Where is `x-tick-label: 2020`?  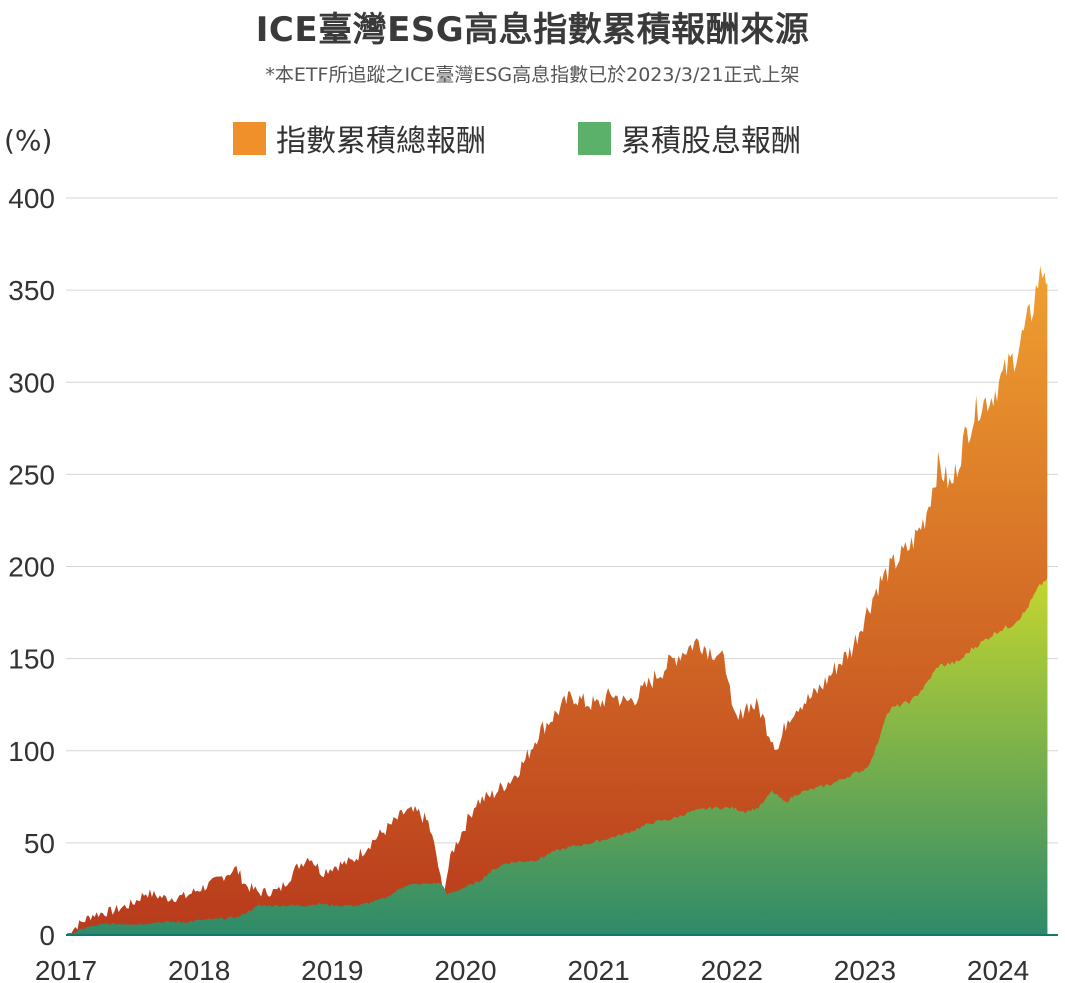
x-tick-label: 2020 is located at coordinates (465, 969).